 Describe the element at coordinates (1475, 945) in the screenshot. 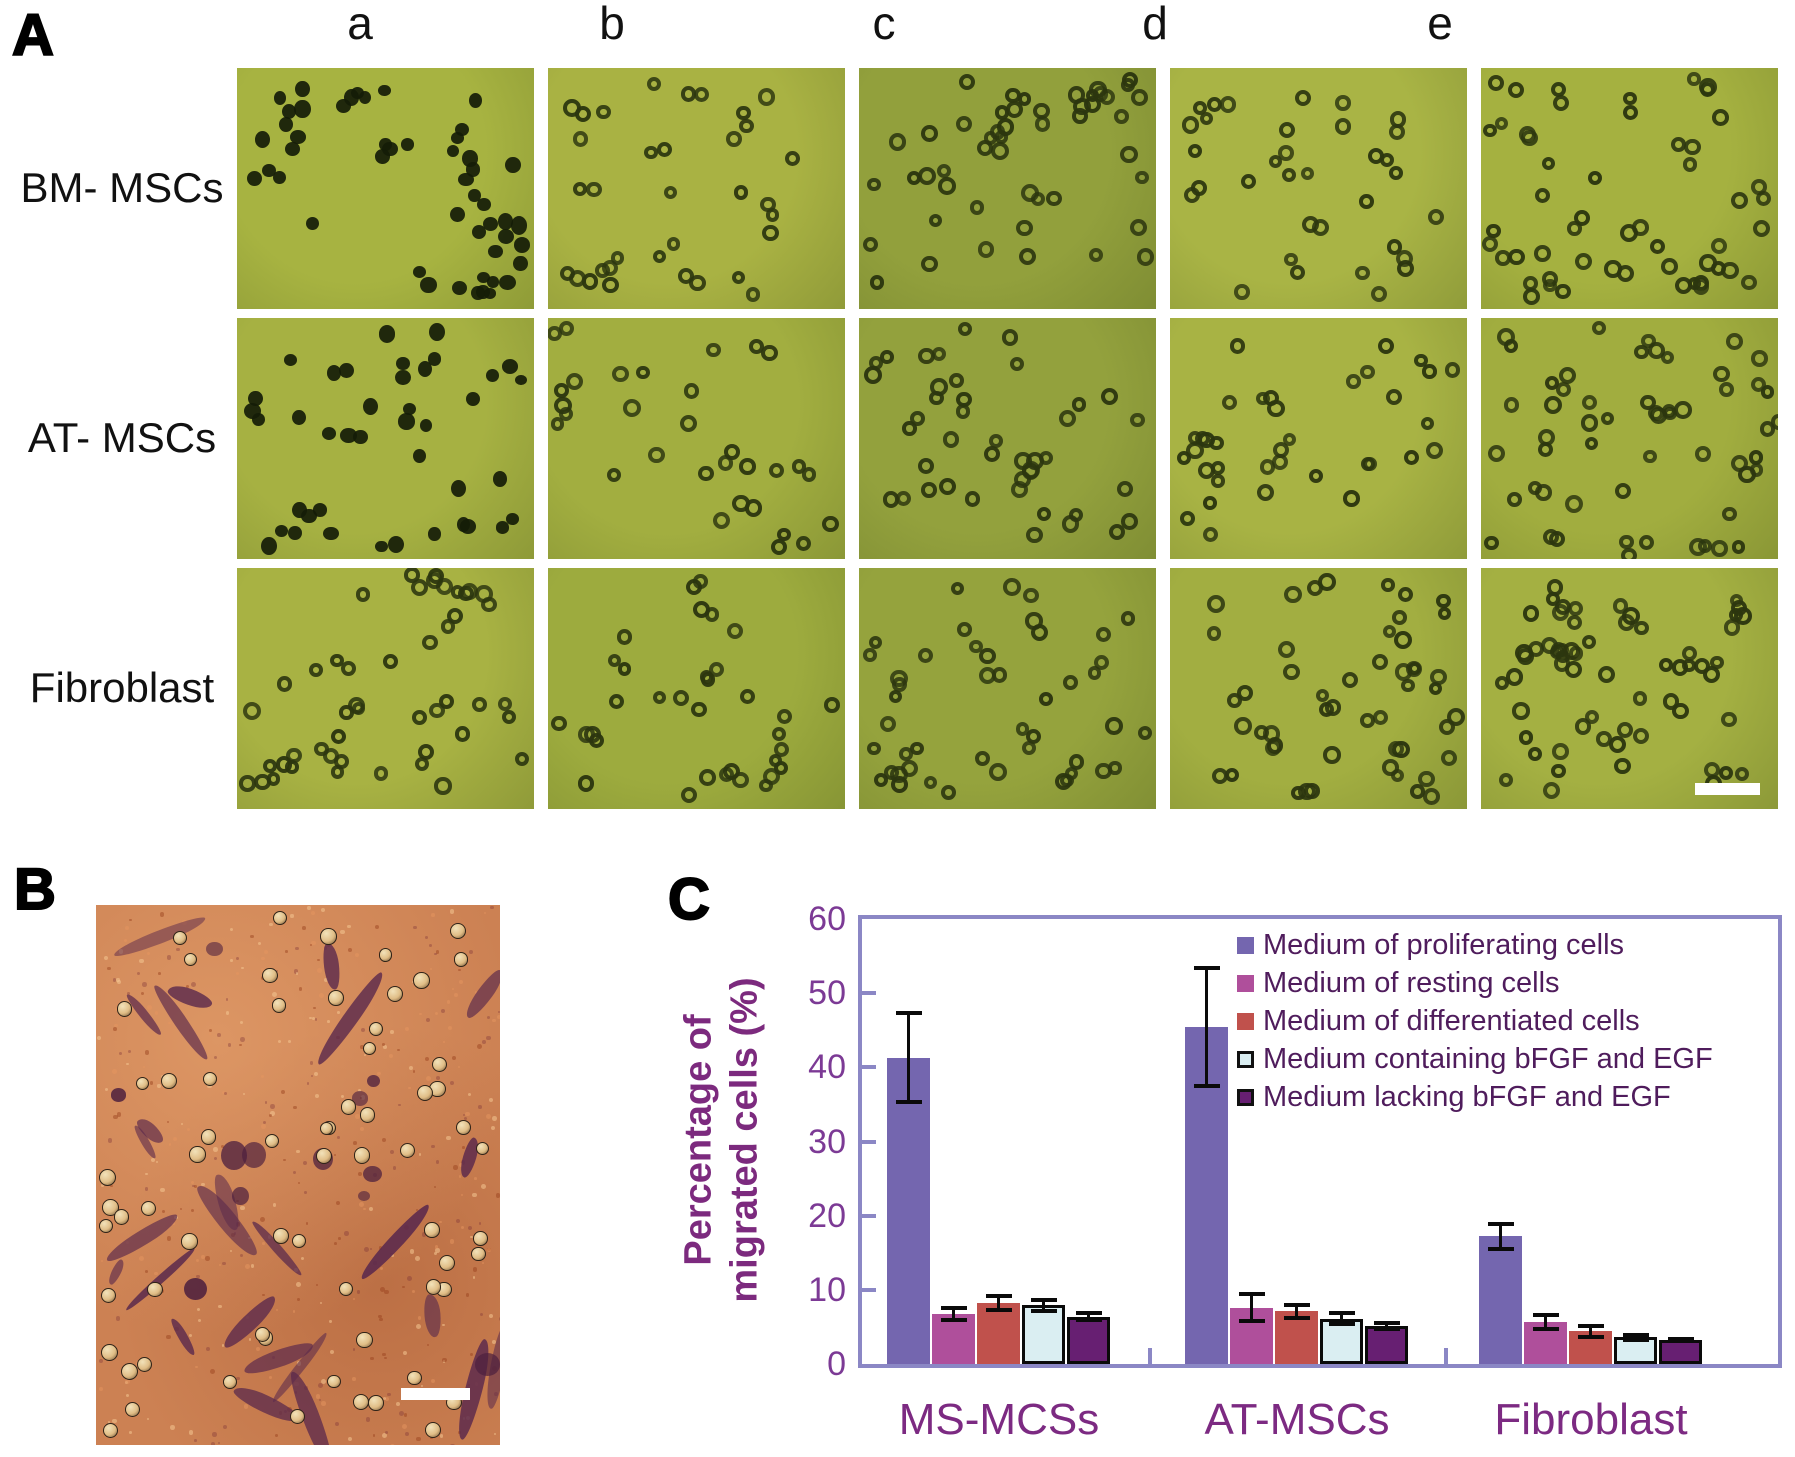

I see `legend-item: Medium of proliferating cells` at that location.